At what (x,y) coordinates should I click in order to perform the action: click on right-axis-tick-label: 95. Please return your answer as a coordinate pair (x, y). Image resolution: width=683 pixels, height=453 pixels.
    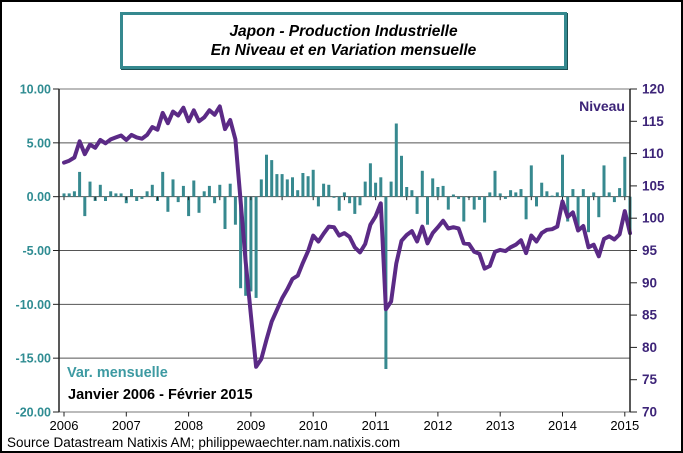
    Looking at the image, I should click on (650, 250).